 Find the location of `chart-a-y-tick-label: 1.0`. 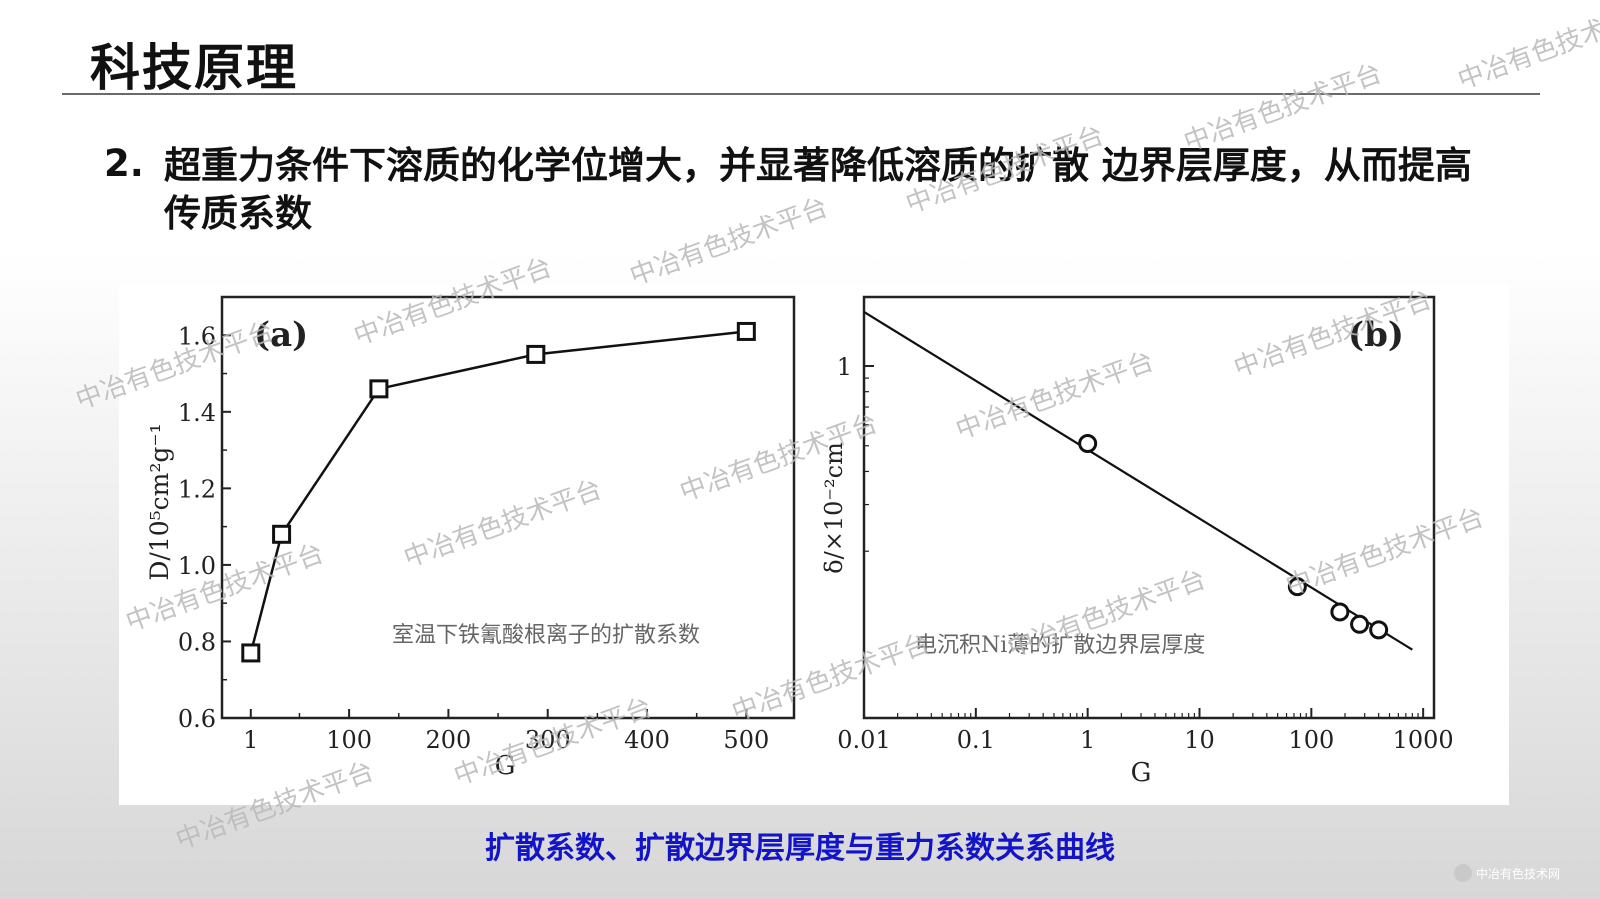

chart-a-y-tick-label: 1.0 is located at coordinates (197, 566).